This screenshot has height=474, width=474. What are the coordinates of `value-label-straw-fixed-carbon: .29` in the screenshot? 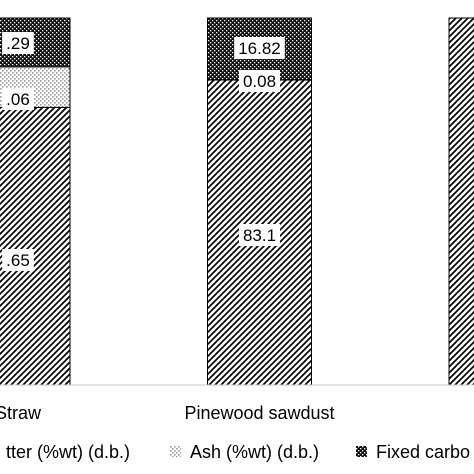 It's located at (18, 43).